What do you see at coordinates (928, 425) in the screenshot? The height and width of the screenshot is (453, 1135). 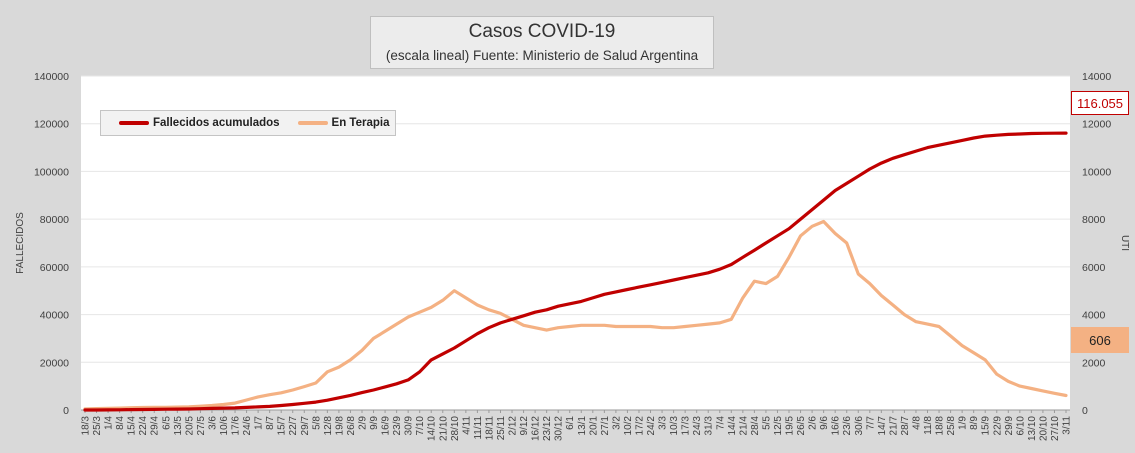 I see `x-tick-label: 11/8` at bounding box center [928, 425].